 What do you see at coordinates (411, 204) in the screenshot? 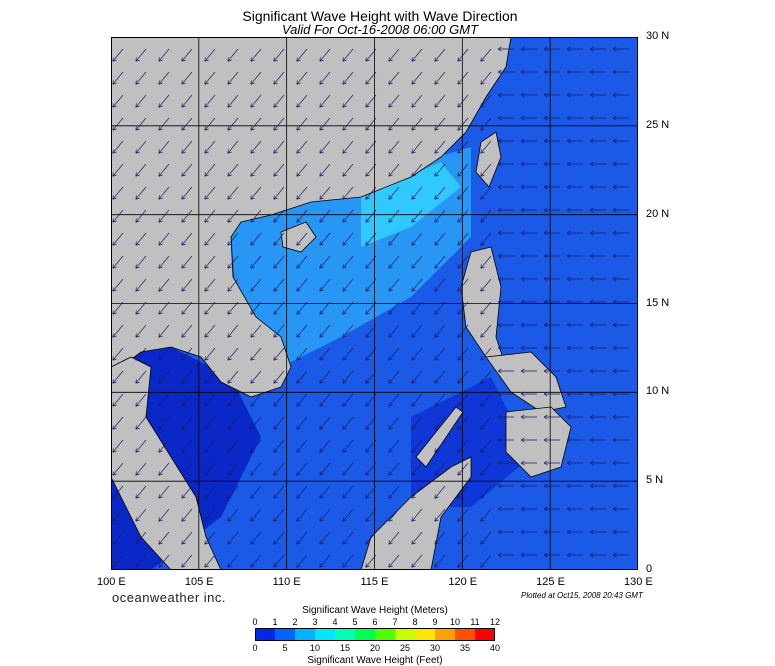
I see `peak-wave-zone` at bounding box center [411, 204].